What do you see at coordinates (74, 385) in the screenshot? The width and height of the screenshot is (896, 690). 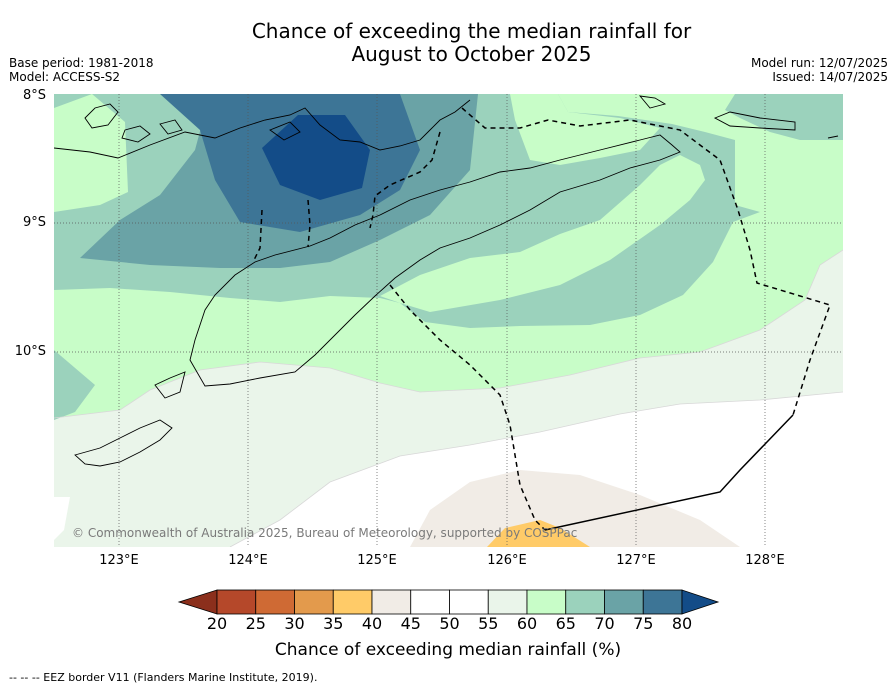 I see `contour-65-70-left` at bounding box center [74, 385].